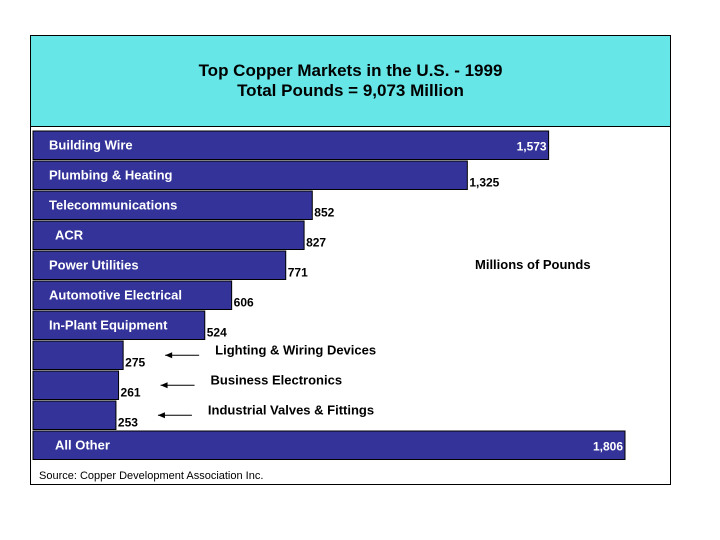  Describe the element at coordinates (131, 393) in the screenshot. I see `value-label: 261` at that location.